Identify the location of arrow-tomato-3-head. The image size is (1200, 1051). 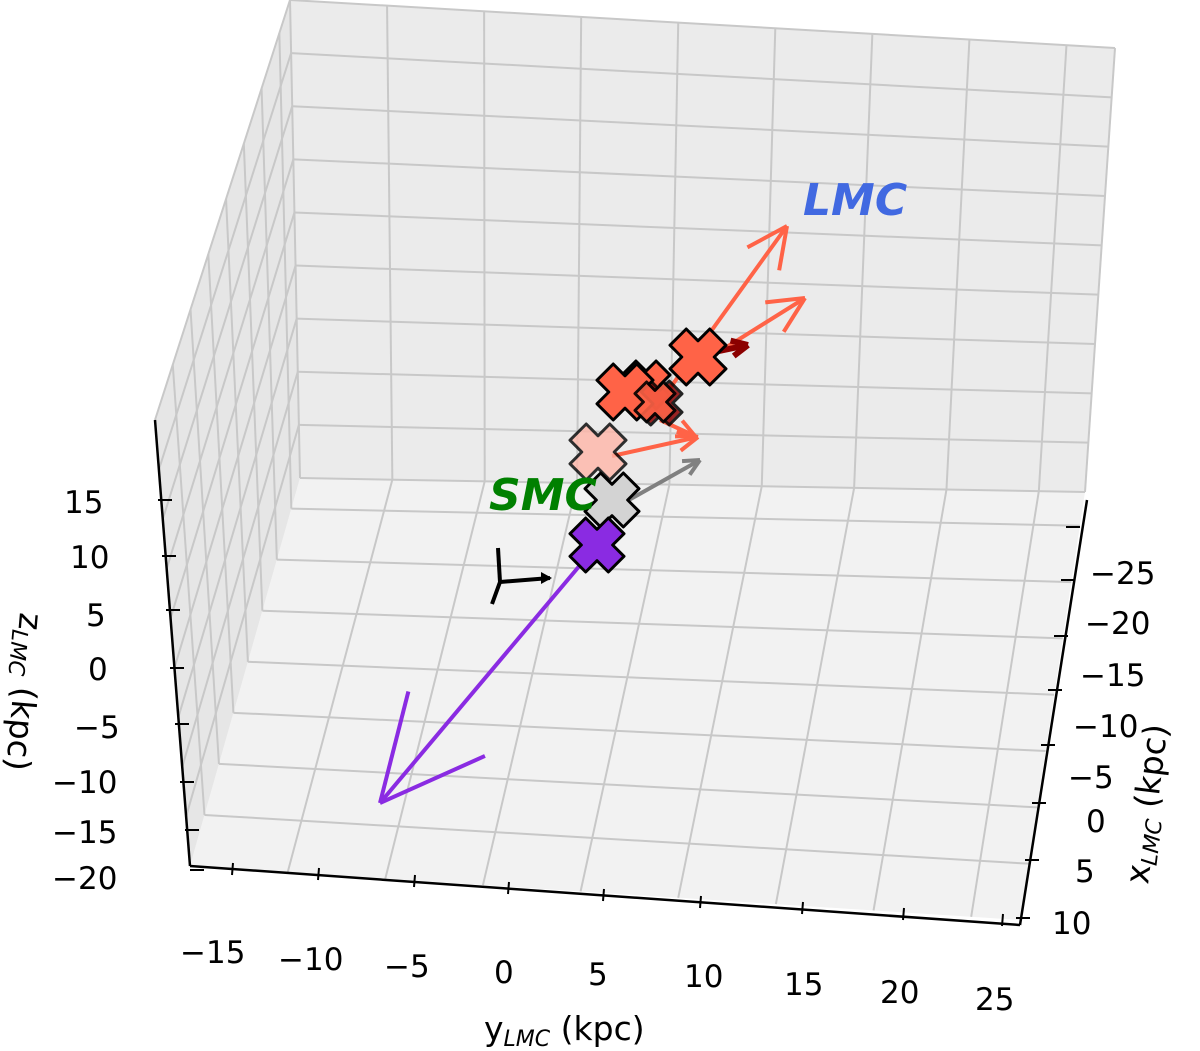
(688, 428).